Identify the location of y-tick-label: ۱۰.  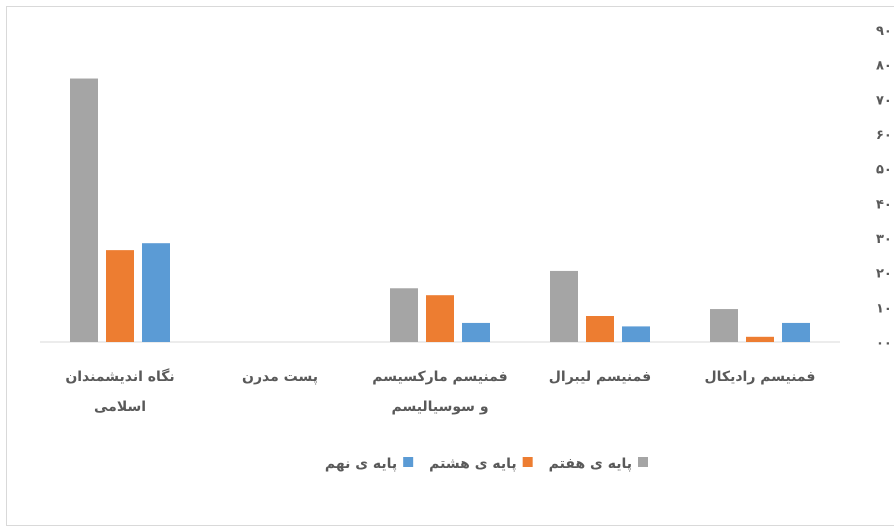
(884, 308).